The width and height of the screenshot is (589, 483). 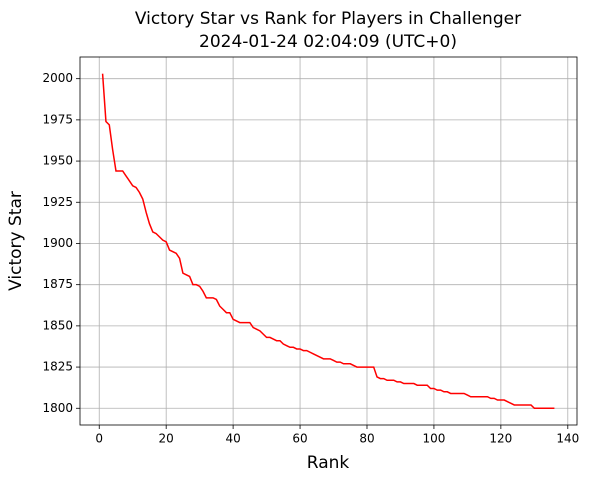 I want to click on y-axis-label: Victory Star, so click(x=16, y=241).